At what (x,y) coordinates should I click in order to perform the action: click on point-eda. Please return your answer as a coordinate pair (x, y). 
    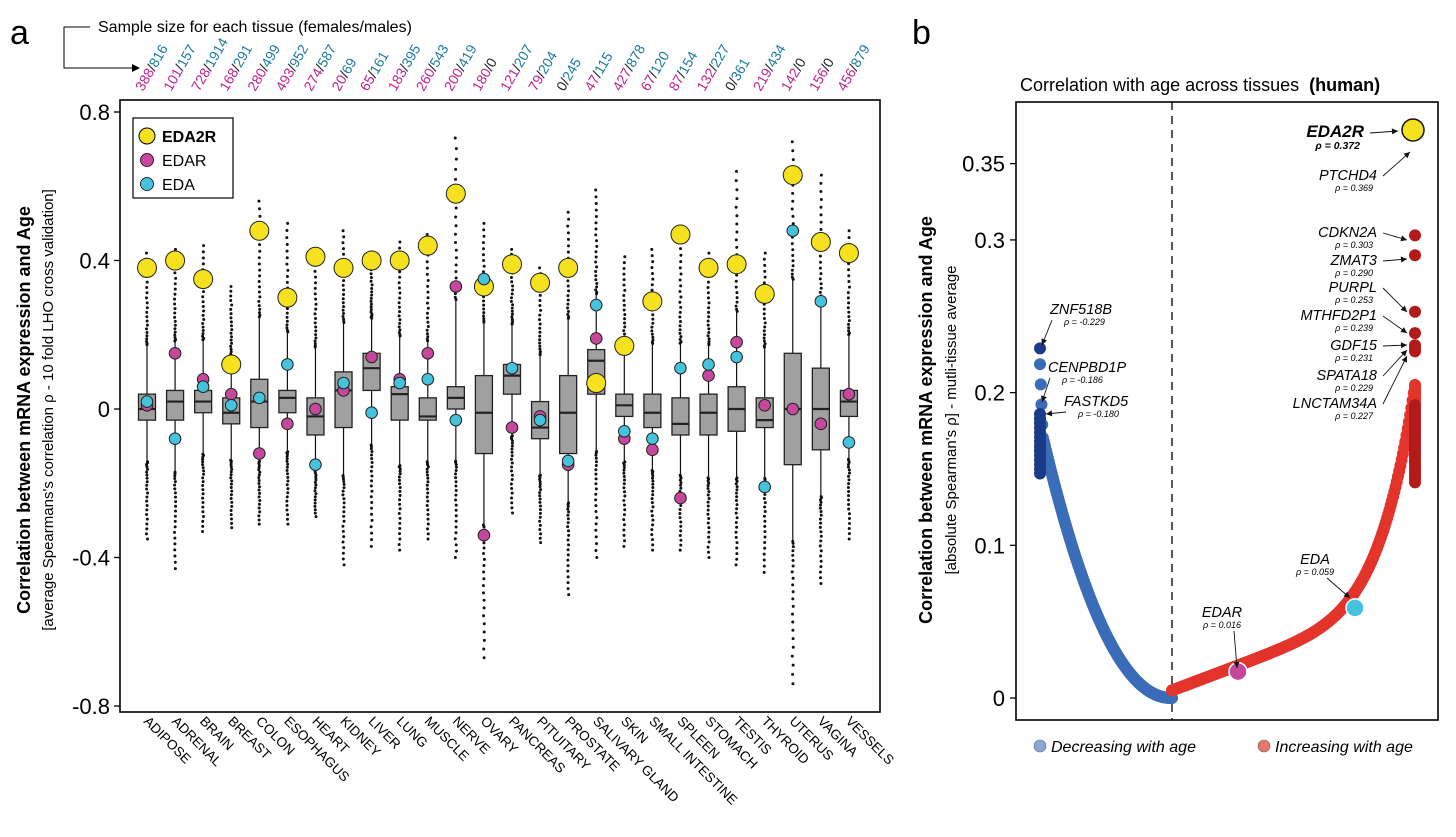
    Looking at the image, I should click on (1355, 608).